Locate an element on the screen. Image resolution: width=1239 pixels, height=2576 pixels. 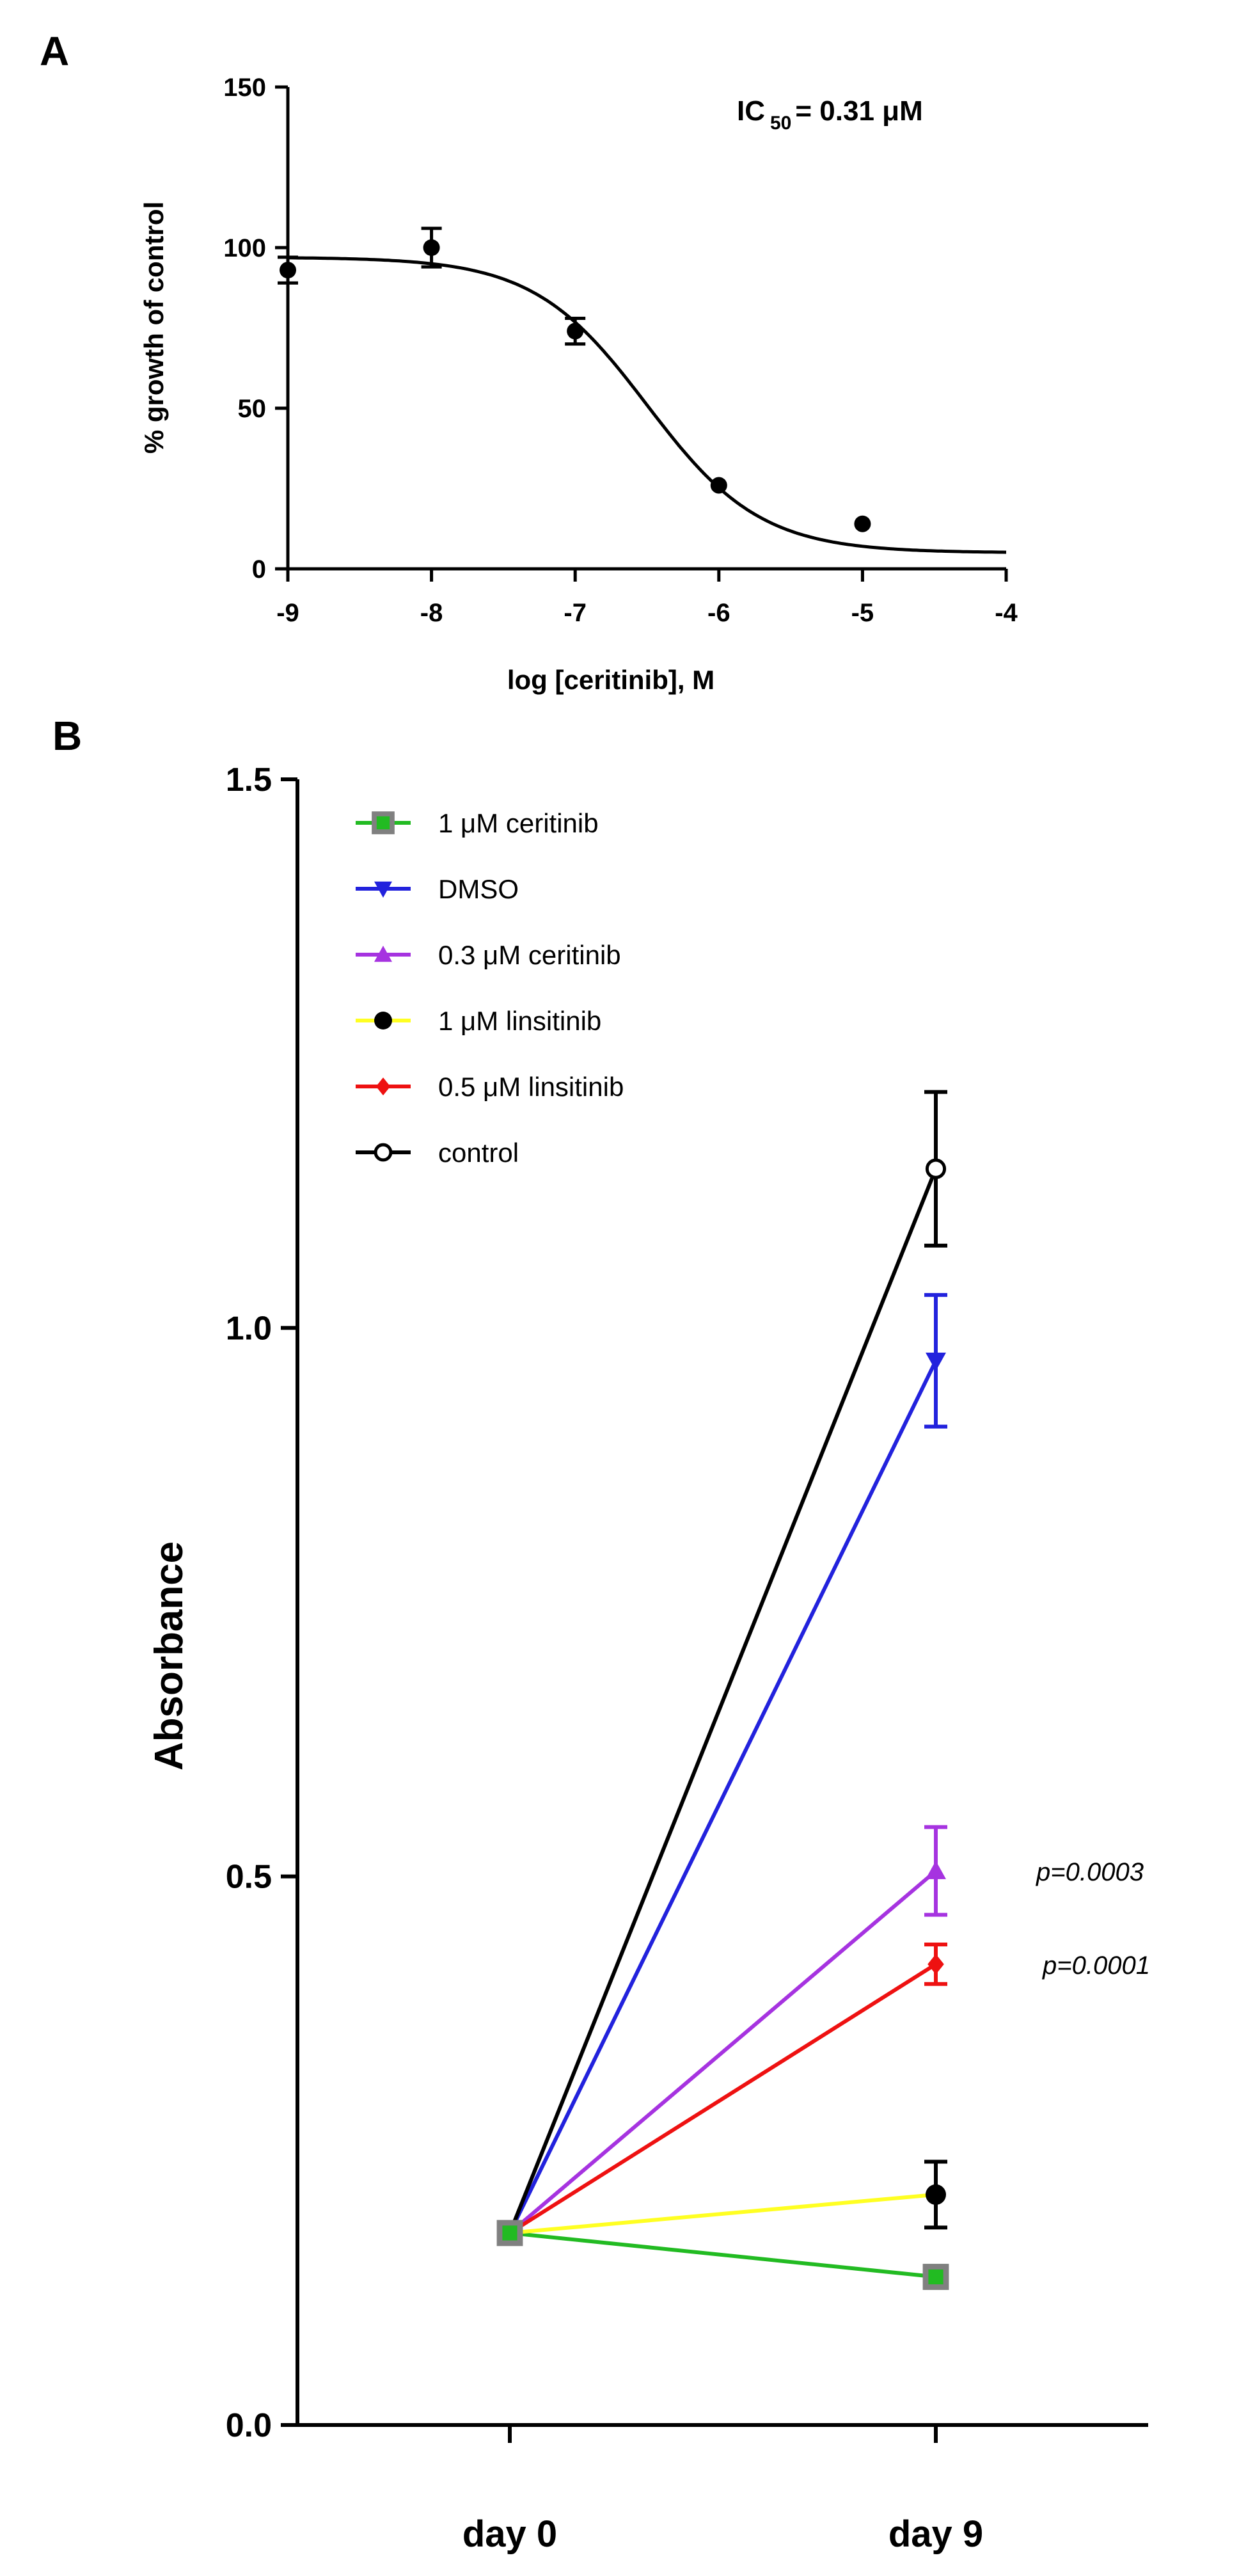
chart-a-points is located at coordinates (574, 380).